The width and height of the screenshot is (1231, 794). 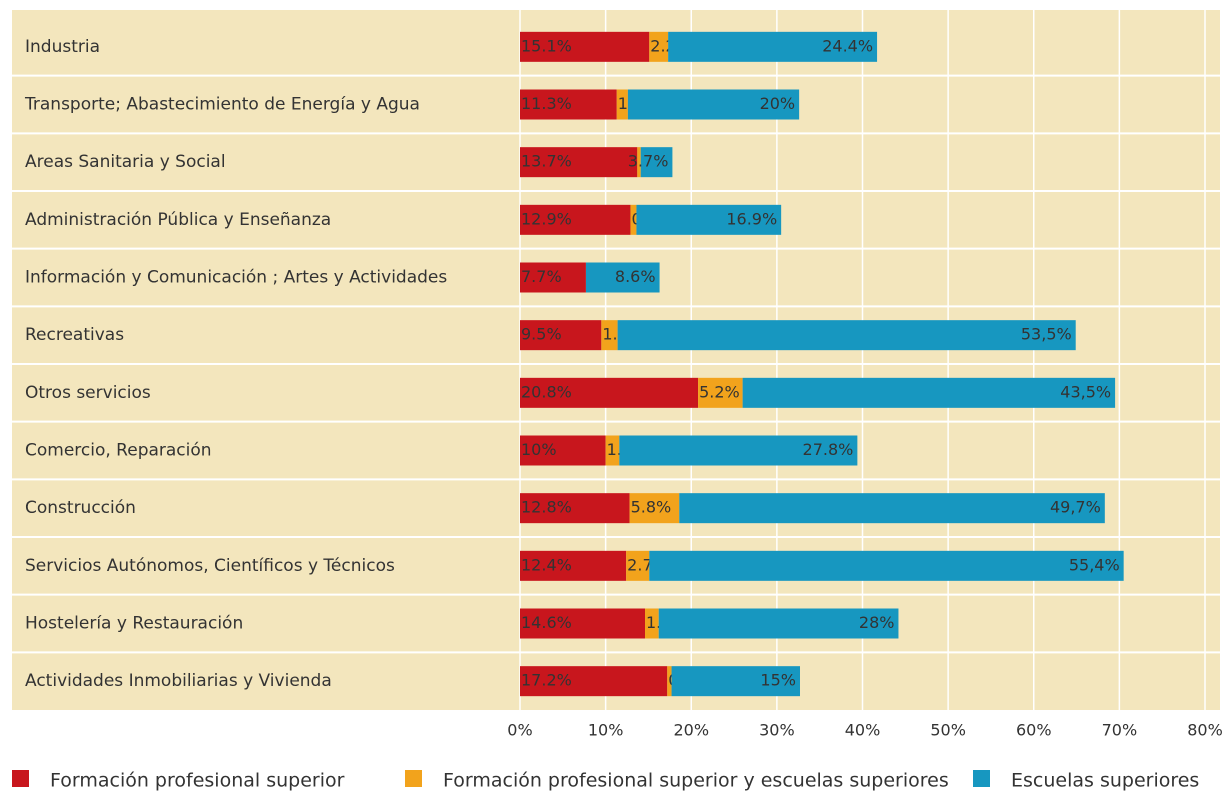 What do you see at coordinates (546, 680) in the screenshot?
I see `data-label: 17.2%` at bounding box center [546, 680].